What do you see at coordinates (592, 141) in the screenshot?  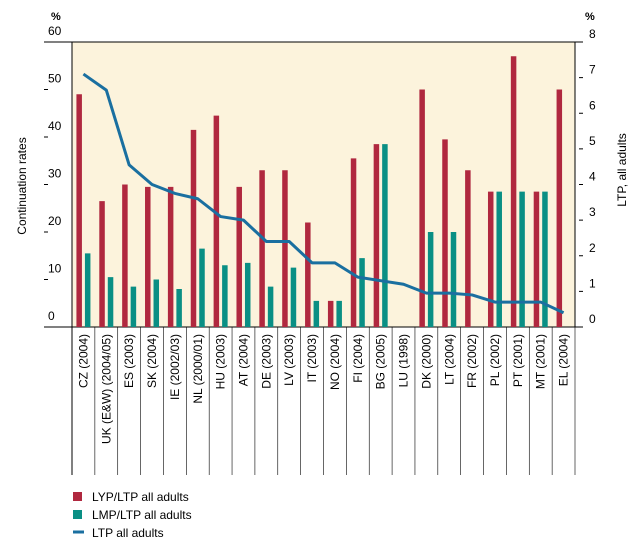 I see `y2-tick-label: 5` at bounding box center [592, 141].